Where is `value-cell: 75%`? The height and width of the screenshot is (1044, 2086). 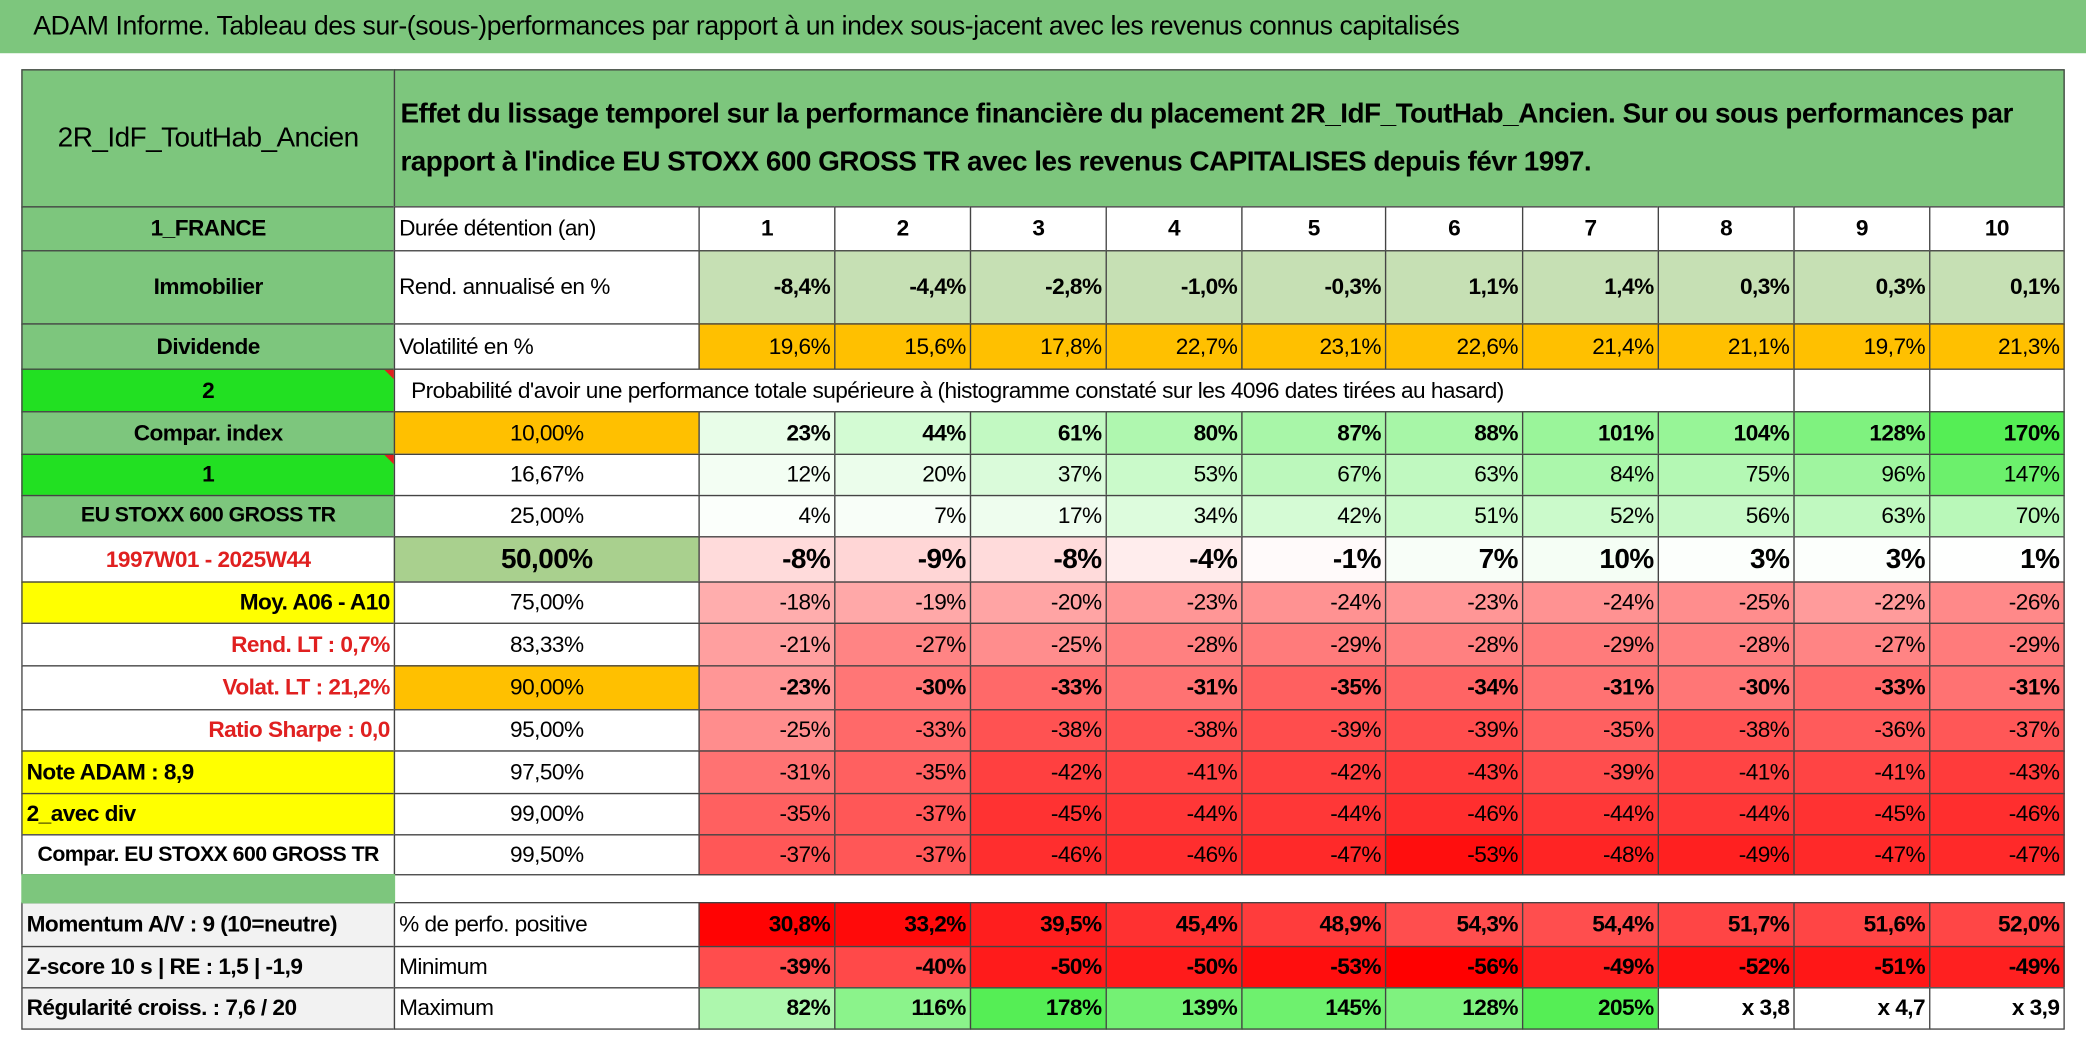 value-cell: 75% is located at coordinates (1726, 475).